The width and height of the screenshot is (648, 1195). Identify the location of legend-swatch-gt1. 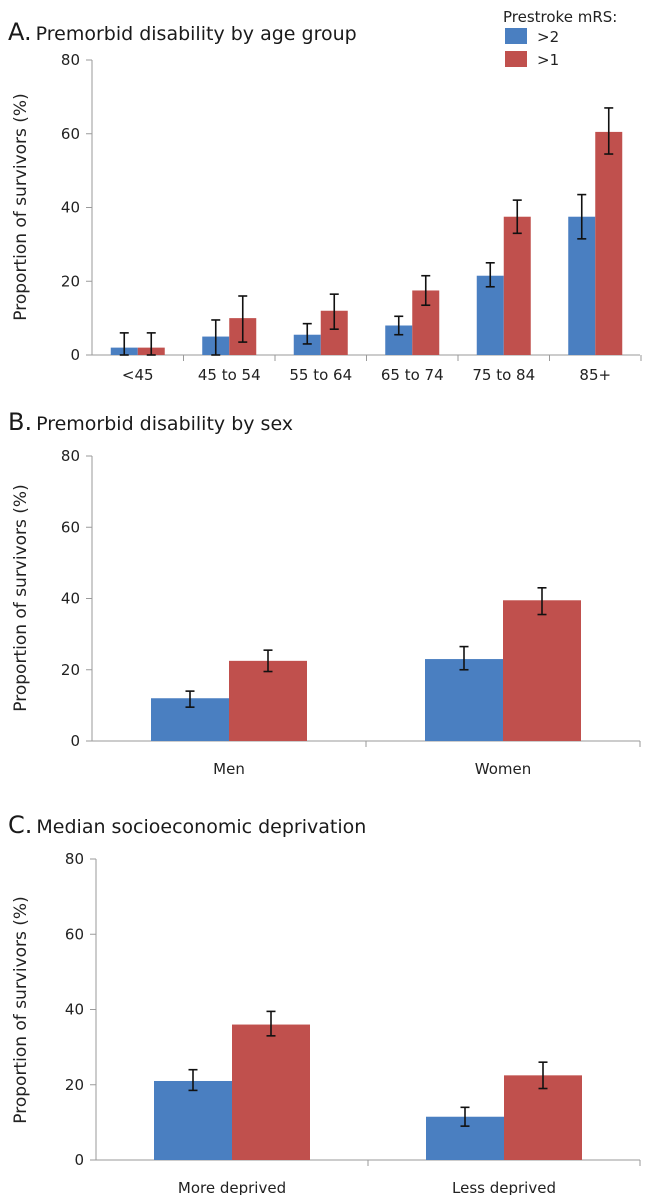
(516, 59).